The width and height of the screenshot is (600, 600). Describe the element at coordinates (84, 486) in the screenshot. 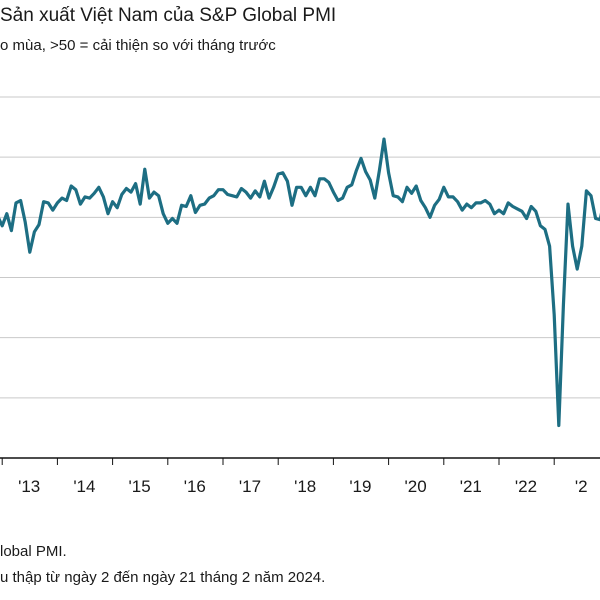

I see `x-tick-label: '14` at that location.